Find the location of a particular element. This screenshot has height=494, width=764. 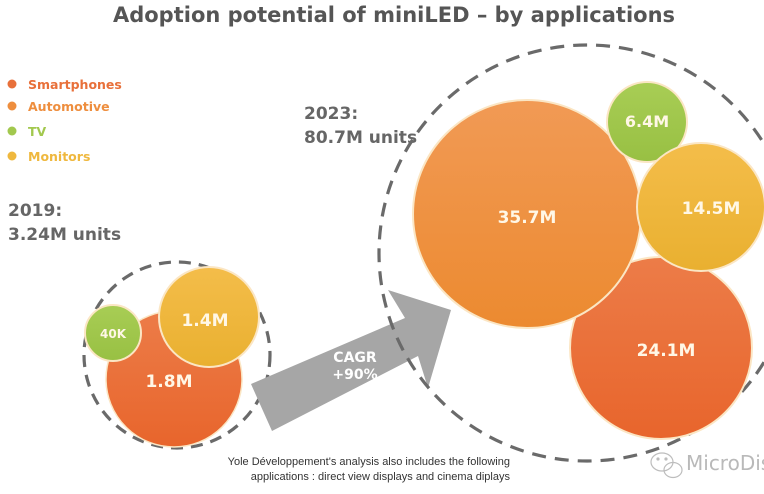

bubble-label-2023-tv: 6.4M is located at coordinates (647, 121).